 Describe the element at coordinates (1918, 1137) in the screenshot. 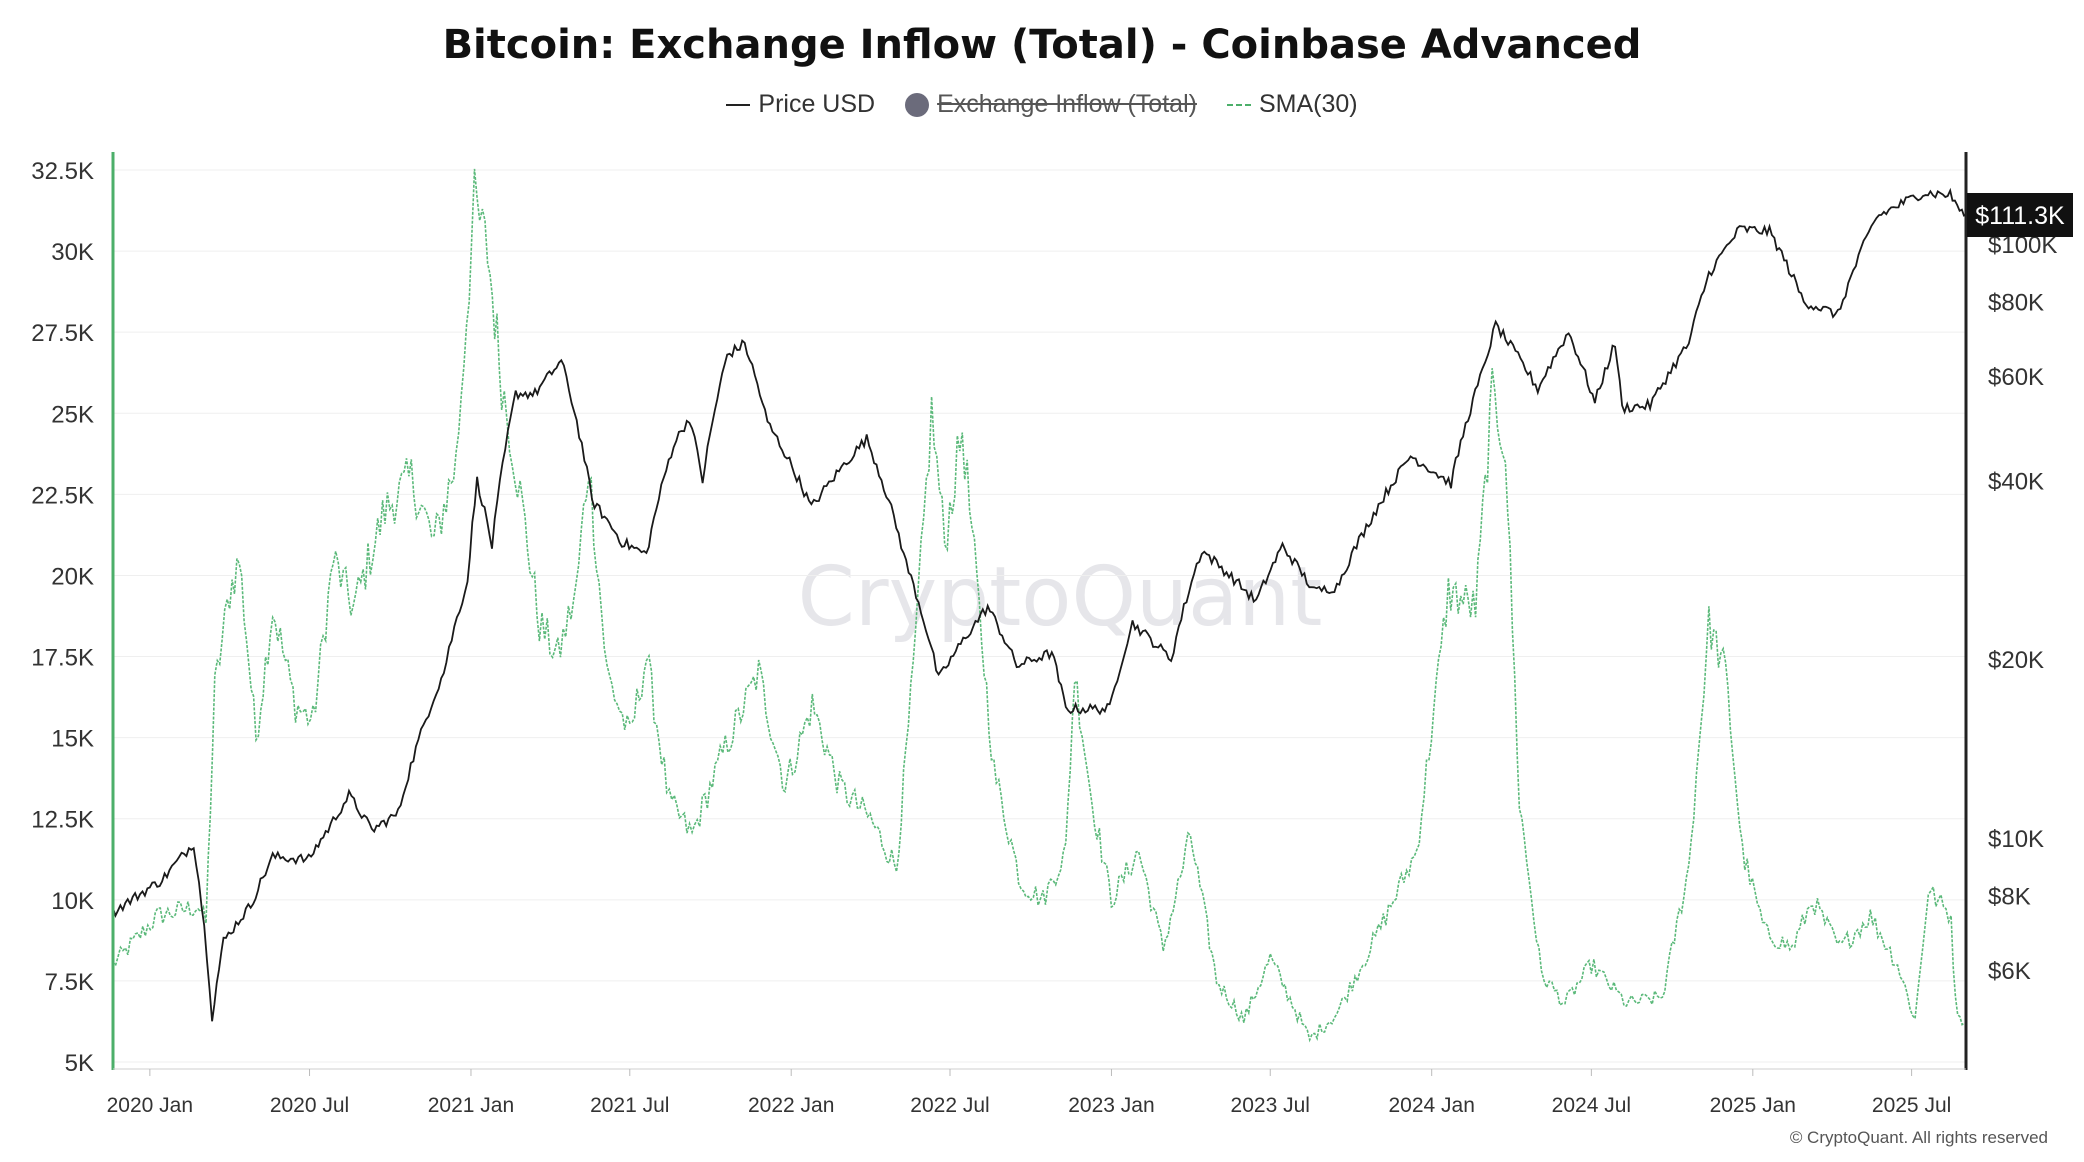

I see `copyright-notice: © CryptoQuant. All rights reserved` at that location.